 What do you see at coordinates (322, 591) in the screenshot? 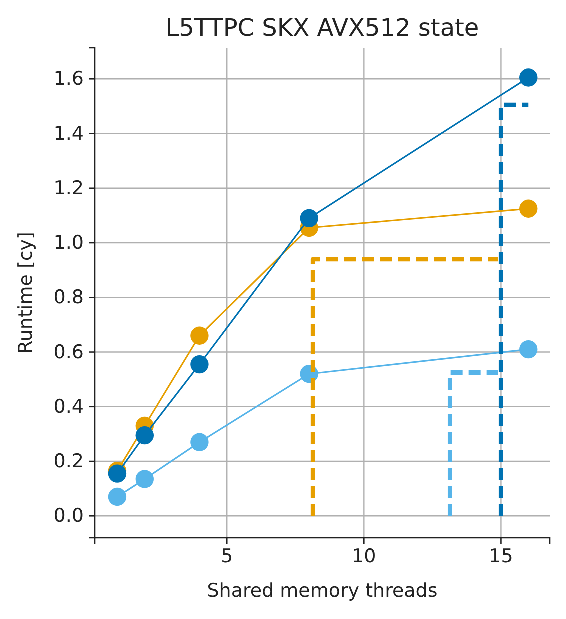
I see `x-axis-title: Shared memory threads` at bounding box center [322, 591].